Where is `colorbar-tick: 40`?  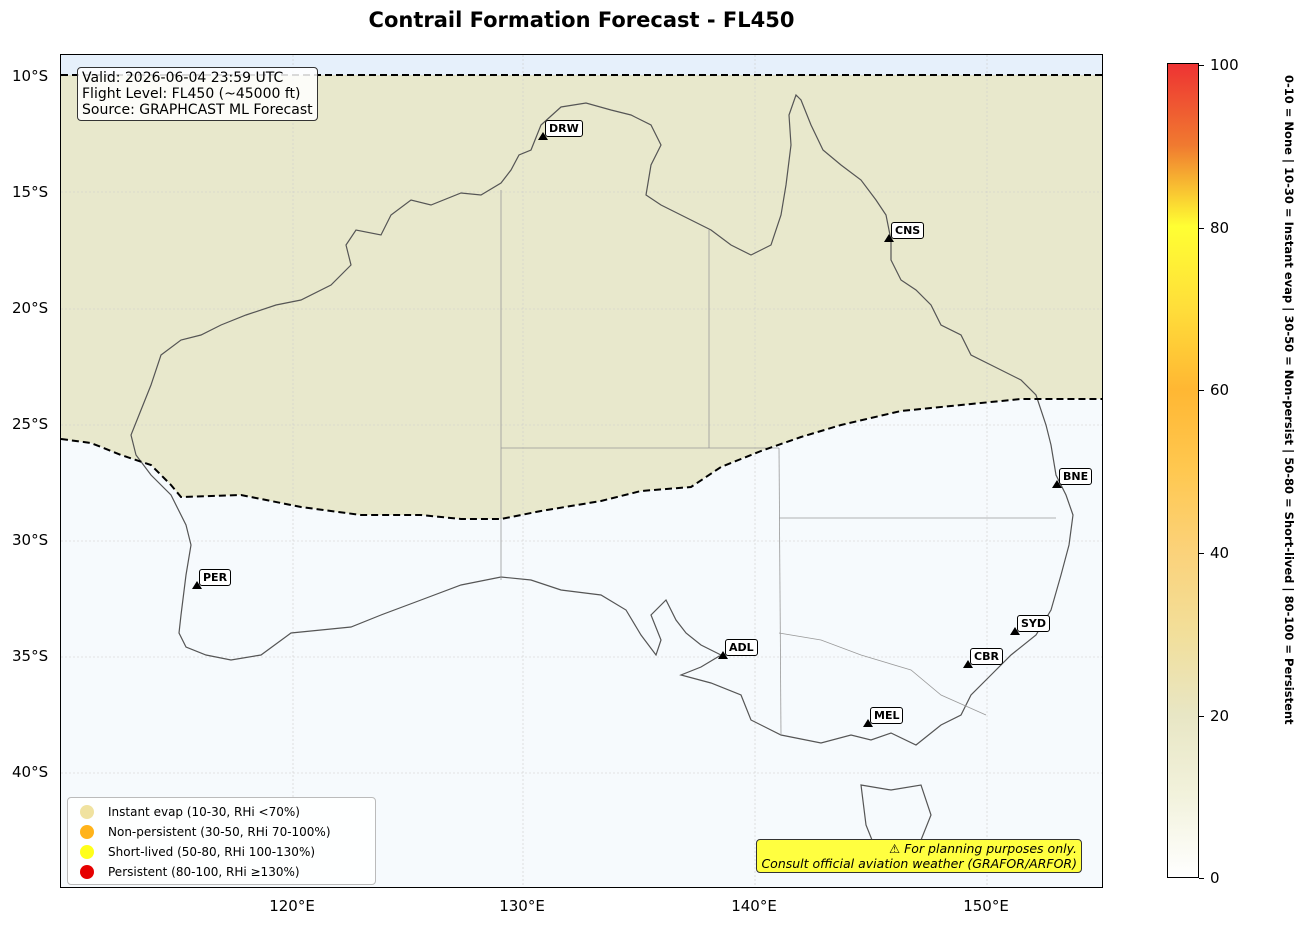
colorbar-tick: 40 is located at coordinates (1214, 553).